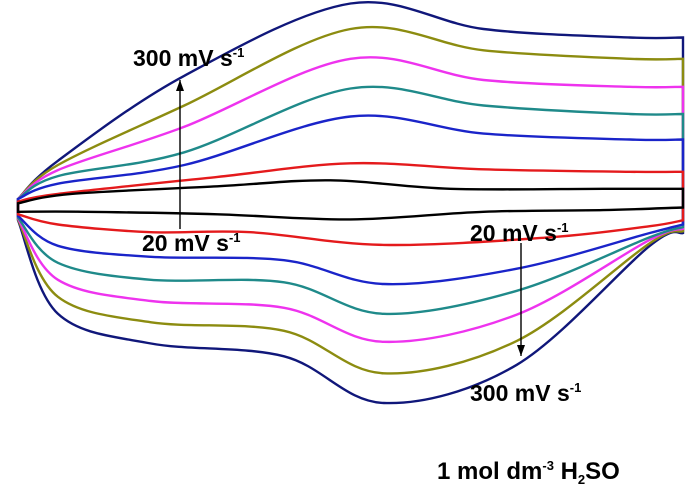 The width and height of the screenshot is (692, 487). I want to click on label-300-lower: 300 mV s-1, so click(526, 393).